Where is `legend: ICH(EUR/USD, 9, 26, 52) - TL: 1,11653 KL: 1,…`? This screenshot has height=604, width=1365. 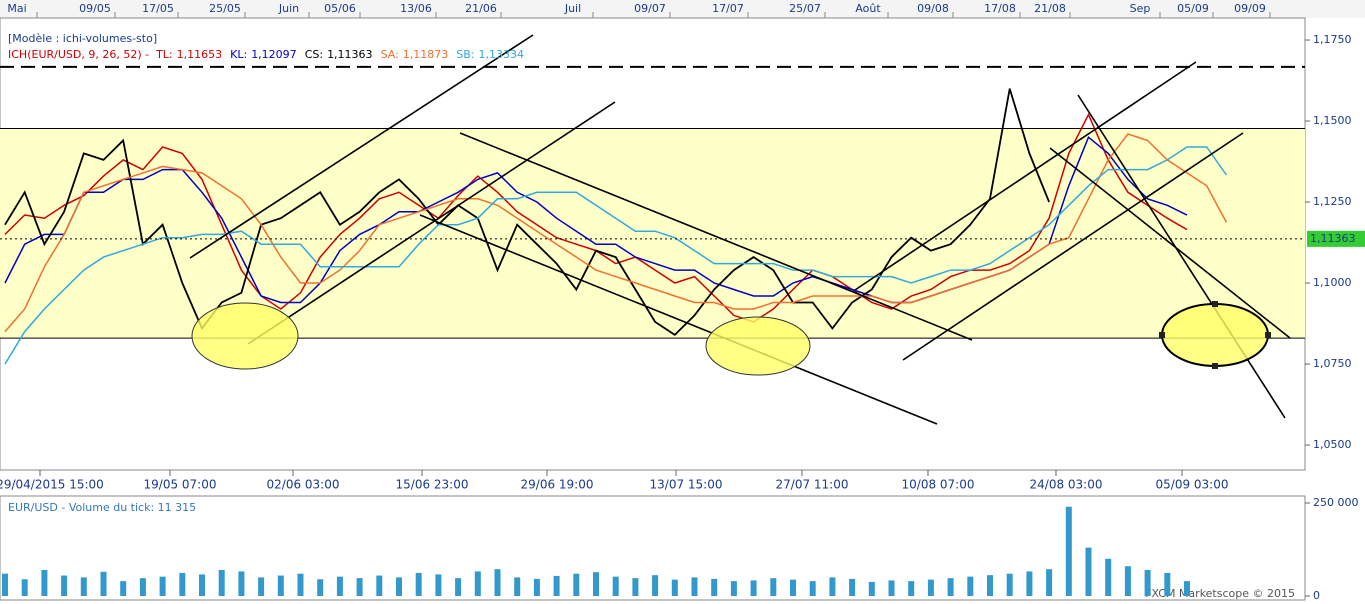
legend: ICH(EUR/USD, 9, 26, 52) - TL: 1,11653 KL: 1,… is located at coordinates (266, 54).